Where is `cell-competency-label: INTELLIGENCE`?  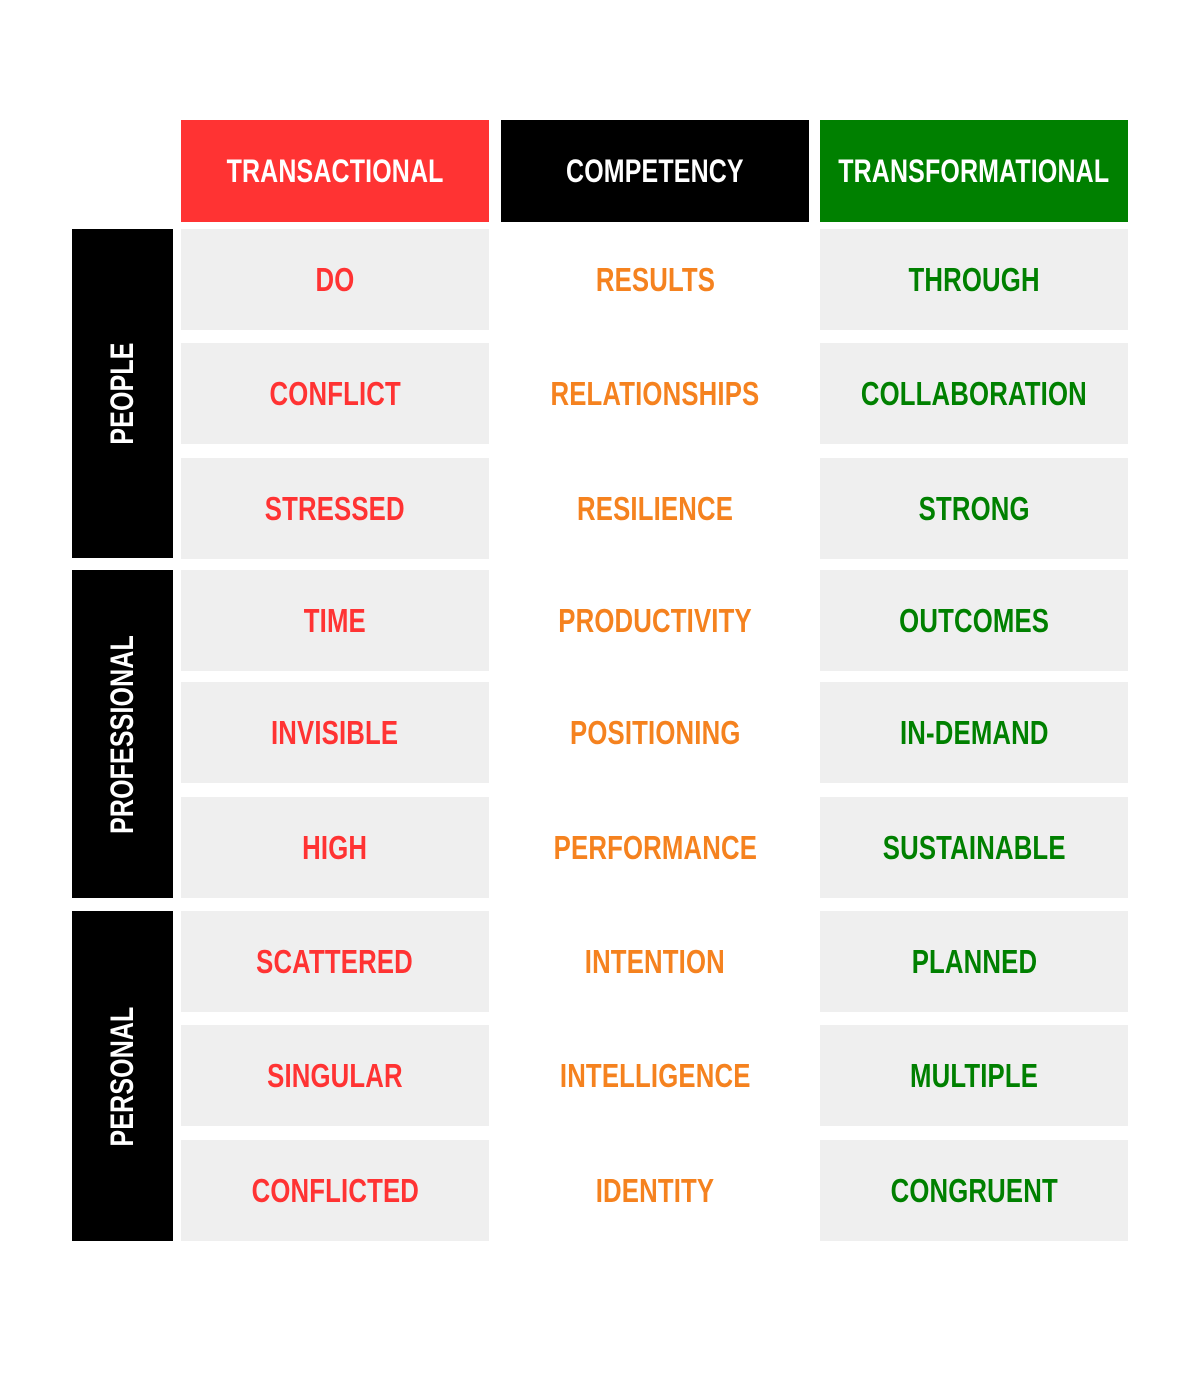 cell-competency-label: INTELLIGENCE is located at coordinates (655, 1075).